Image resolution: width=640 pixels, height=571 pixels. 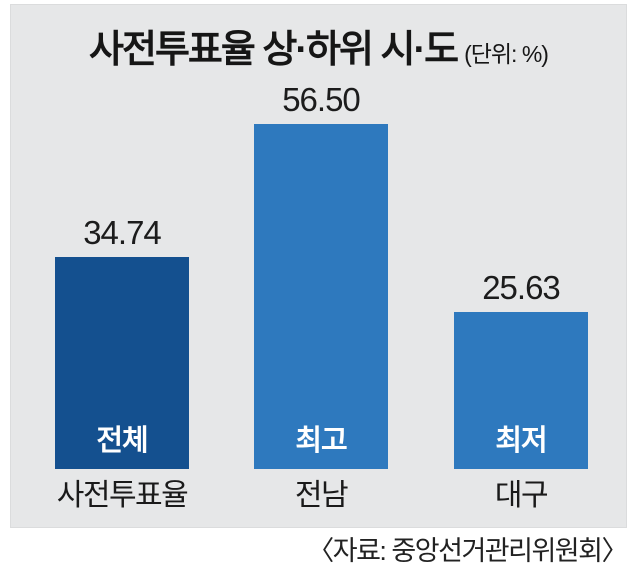 I want to click on bar-category-label: 전남, so click(x=321, y=495).